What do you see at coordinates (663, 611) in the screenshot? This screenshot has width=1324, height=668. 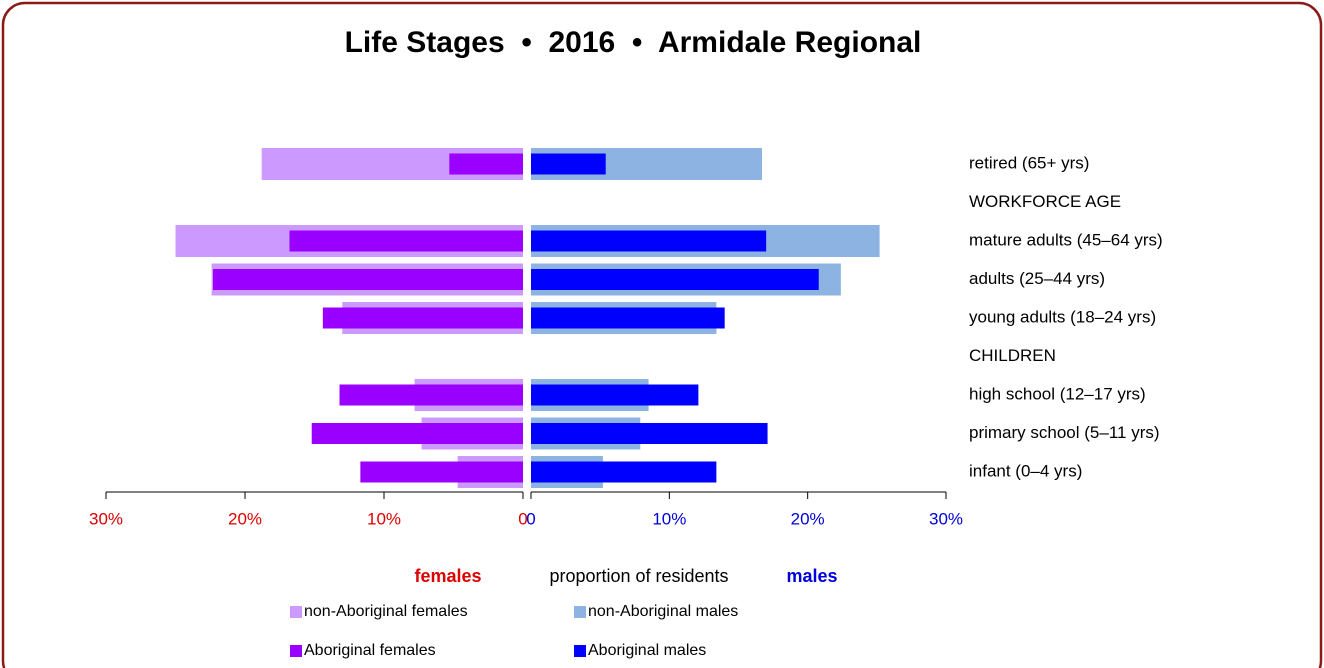 I see `legend-label: non-Aboriginal males` at bounding box center [663, 611].